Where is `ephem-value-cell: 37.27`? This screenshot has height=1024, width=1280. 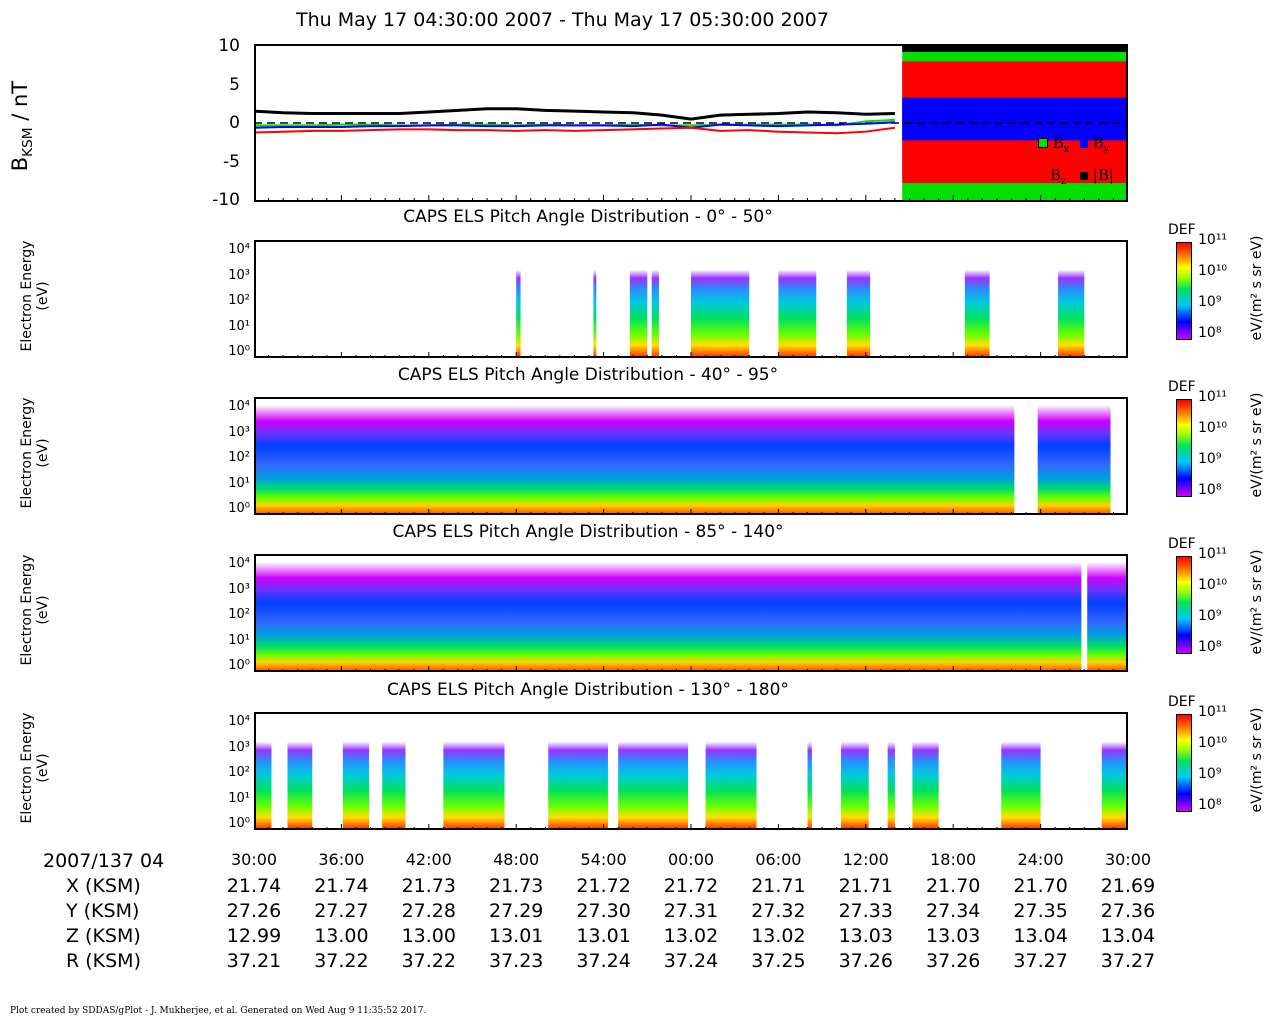
ephem-value-cell: 37.27 is located at coordinates (1128, 961).